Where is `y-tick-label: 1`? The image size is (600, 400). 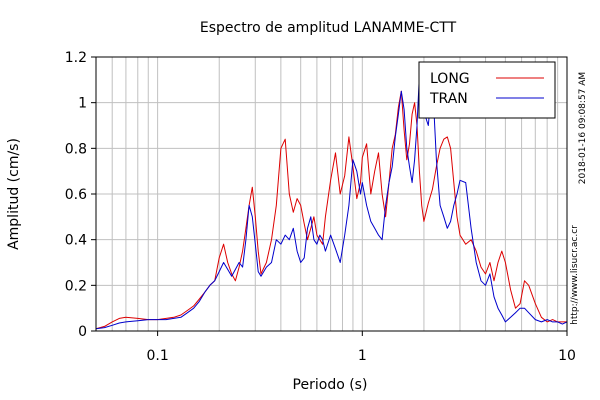
y-tick-label: 1 is located at coordinates (82, 104).